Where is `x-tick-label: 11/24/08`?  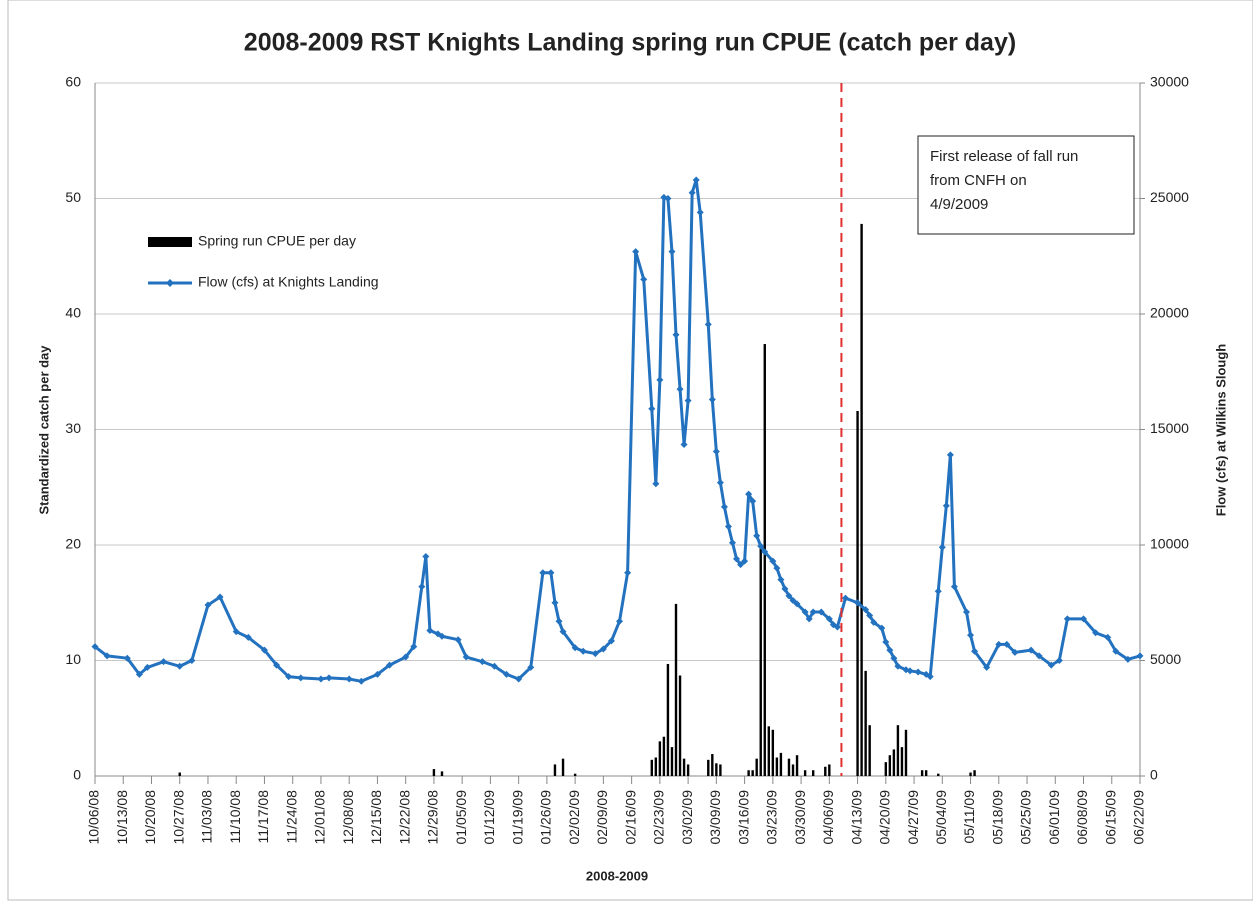
x-tick-label: 11/24/08 is located at coordinates (291, 817).